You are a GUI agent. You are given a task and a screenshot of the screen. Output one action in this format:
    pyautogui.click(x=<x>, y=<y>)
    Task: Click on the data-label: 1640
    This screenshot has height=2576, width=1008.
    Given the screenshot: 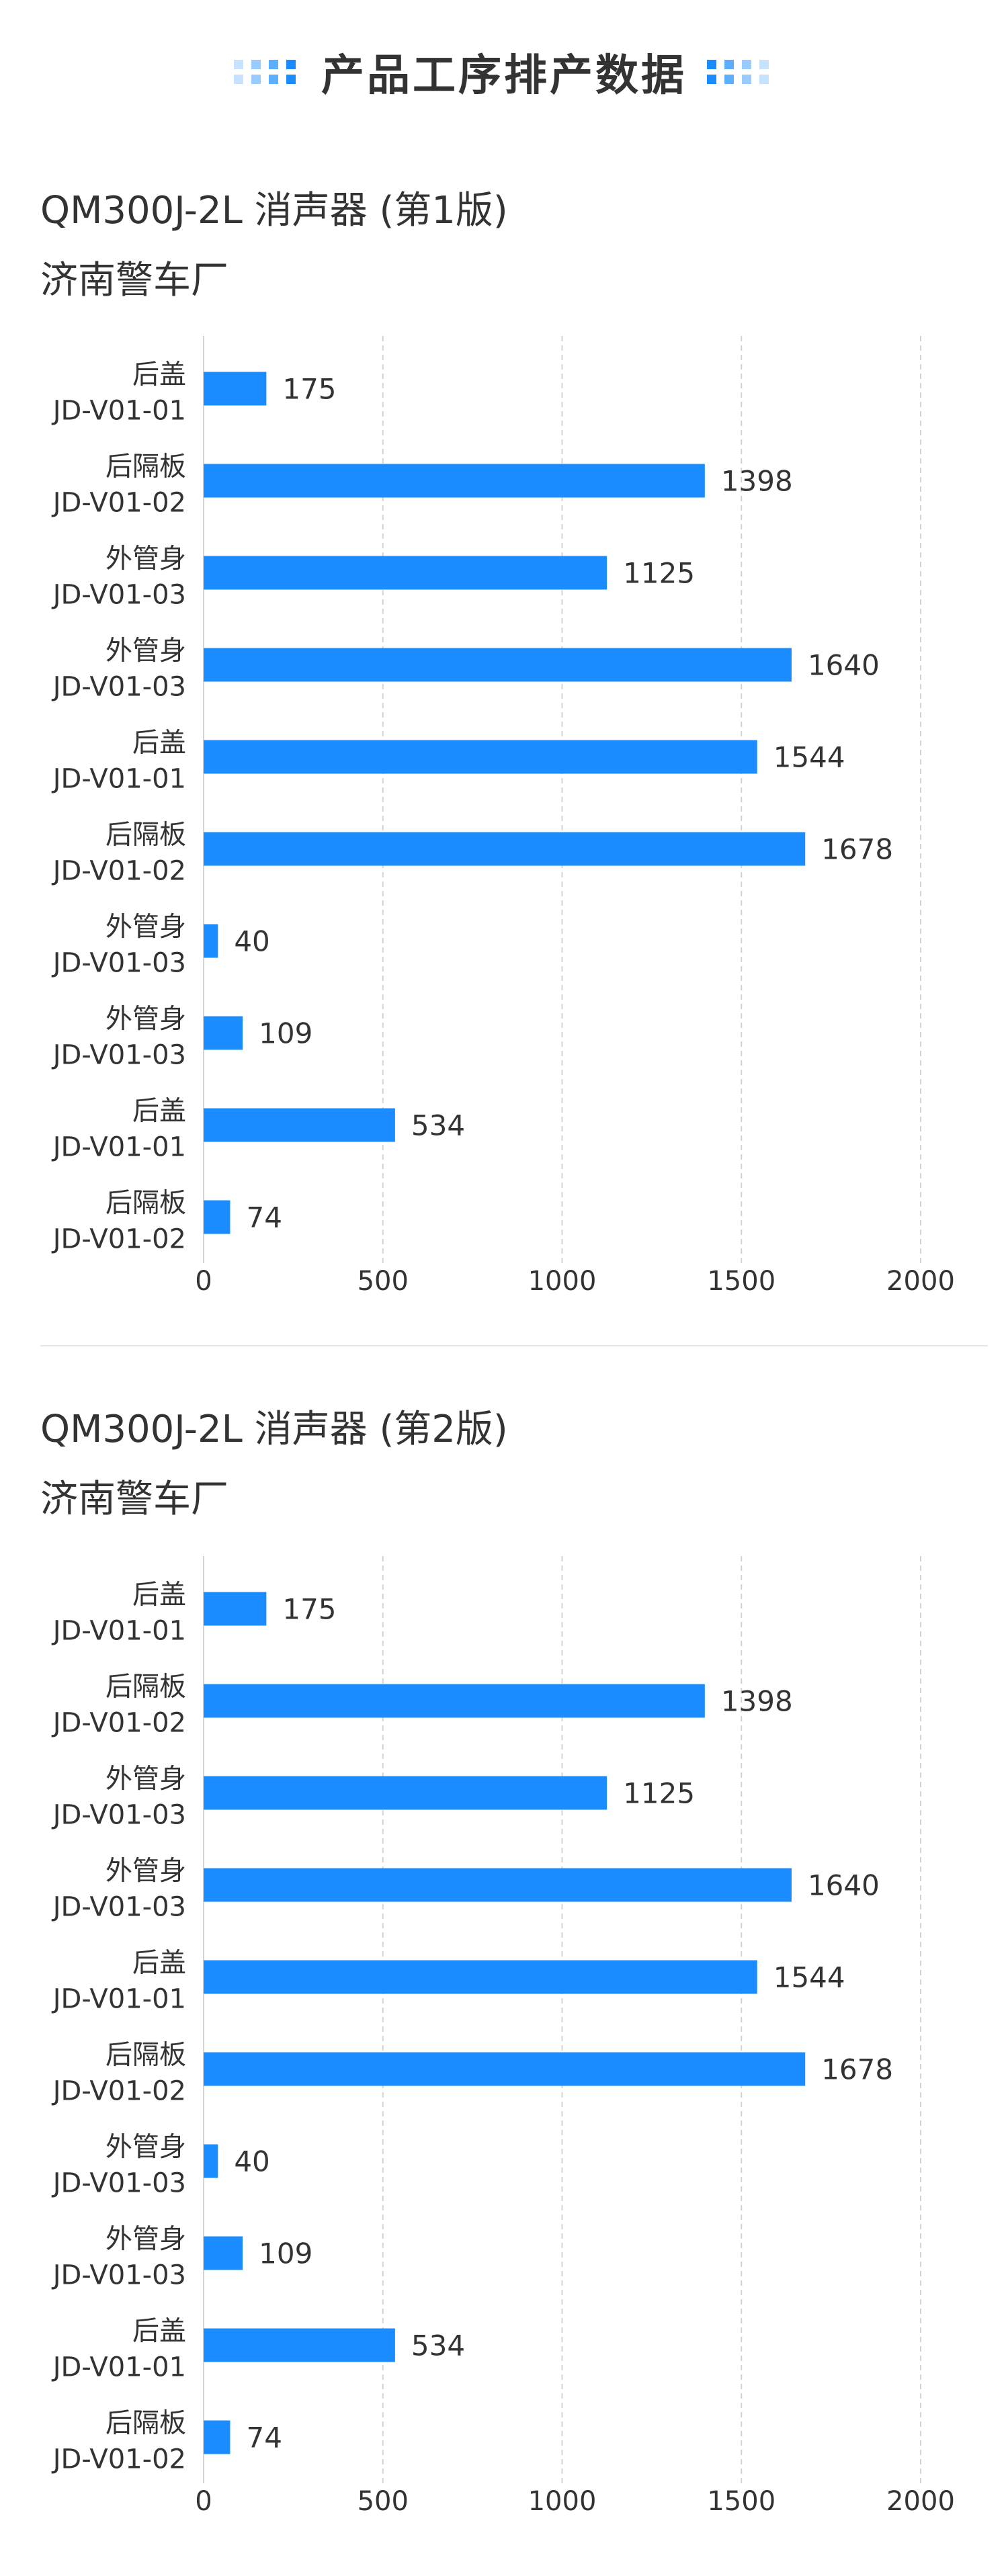 What is the action you would take?
    pyautogui.click(x=844, y=665)
    